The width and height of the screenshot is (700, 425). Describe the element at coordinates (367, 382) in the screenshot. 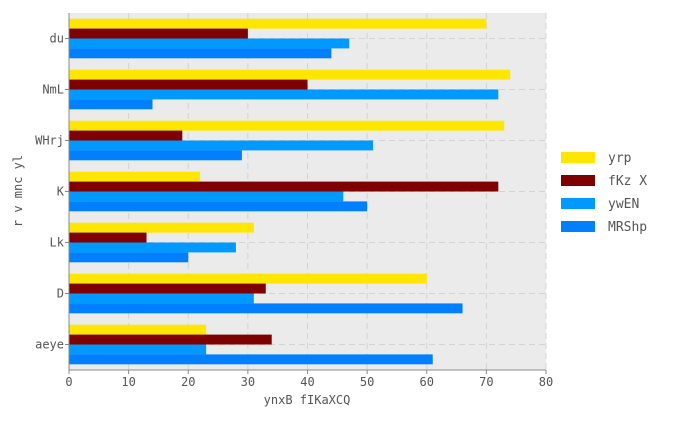

I see `x-tick-label: 50` at that location.